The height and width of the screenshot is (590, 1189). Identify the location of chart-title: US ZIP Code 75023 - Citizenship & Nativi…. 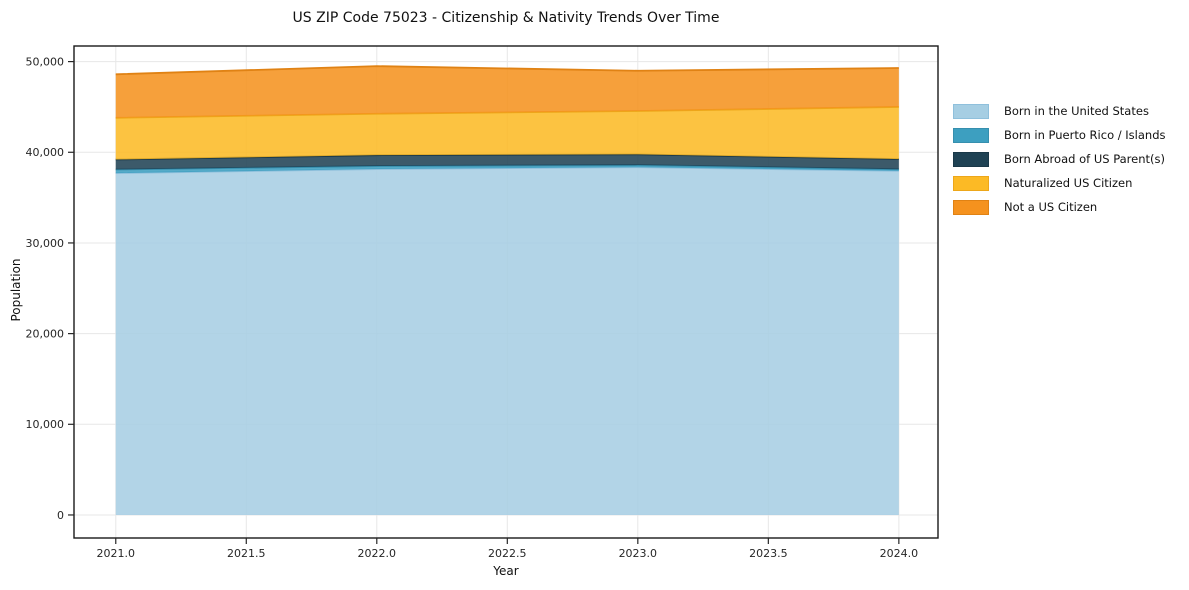
(506, 18).